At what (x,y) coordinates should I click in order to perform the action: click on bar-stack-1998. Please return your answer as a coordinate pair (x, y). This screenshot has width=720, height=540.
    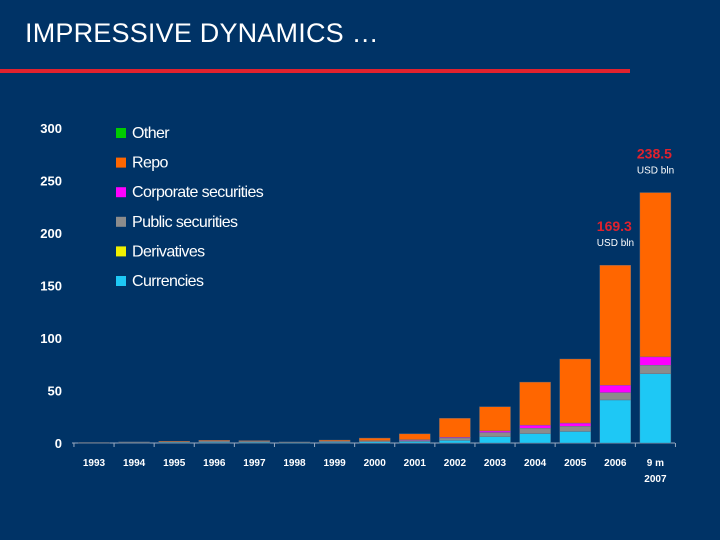
    Looking at the image, I should click on (294, 442).